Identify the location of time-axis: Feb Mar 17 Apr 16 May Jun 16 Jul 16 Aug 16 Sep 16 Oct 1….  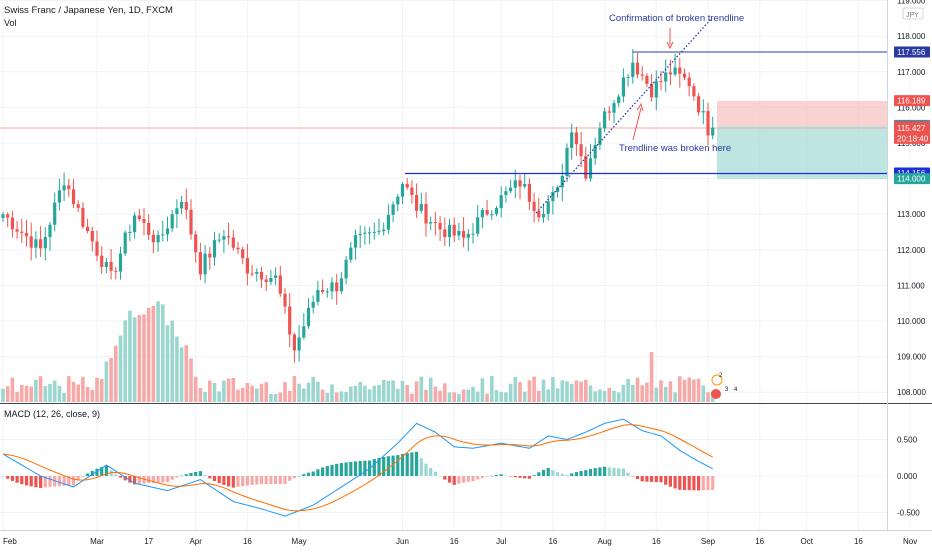
(460, 541).